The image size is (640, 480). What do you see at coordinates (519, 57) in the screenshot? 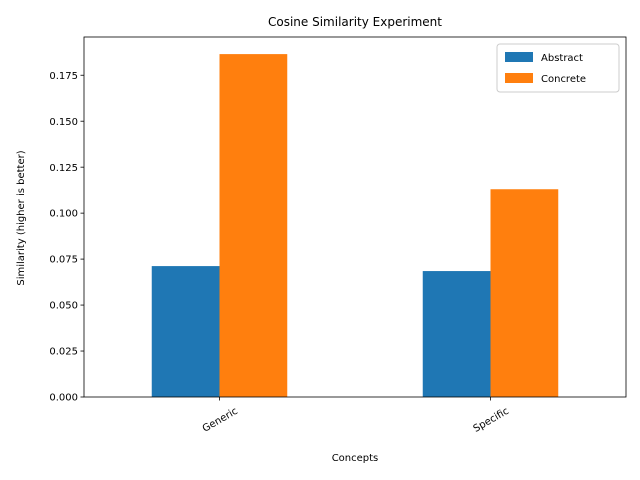
I see `legend-swatch-abstract` at bounding box center [519, 57].